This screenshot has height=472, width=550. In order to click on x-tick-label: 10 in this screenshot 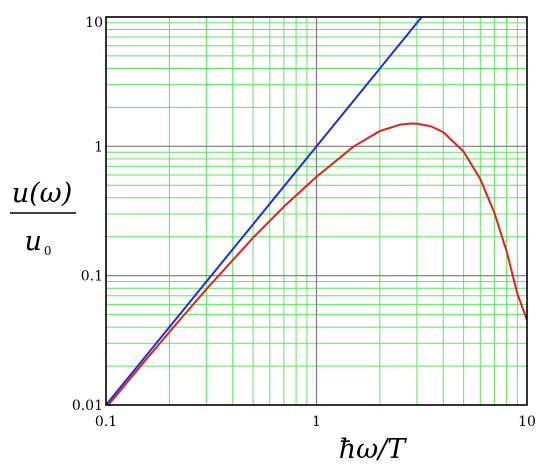, I will do `click(527, 422)`.